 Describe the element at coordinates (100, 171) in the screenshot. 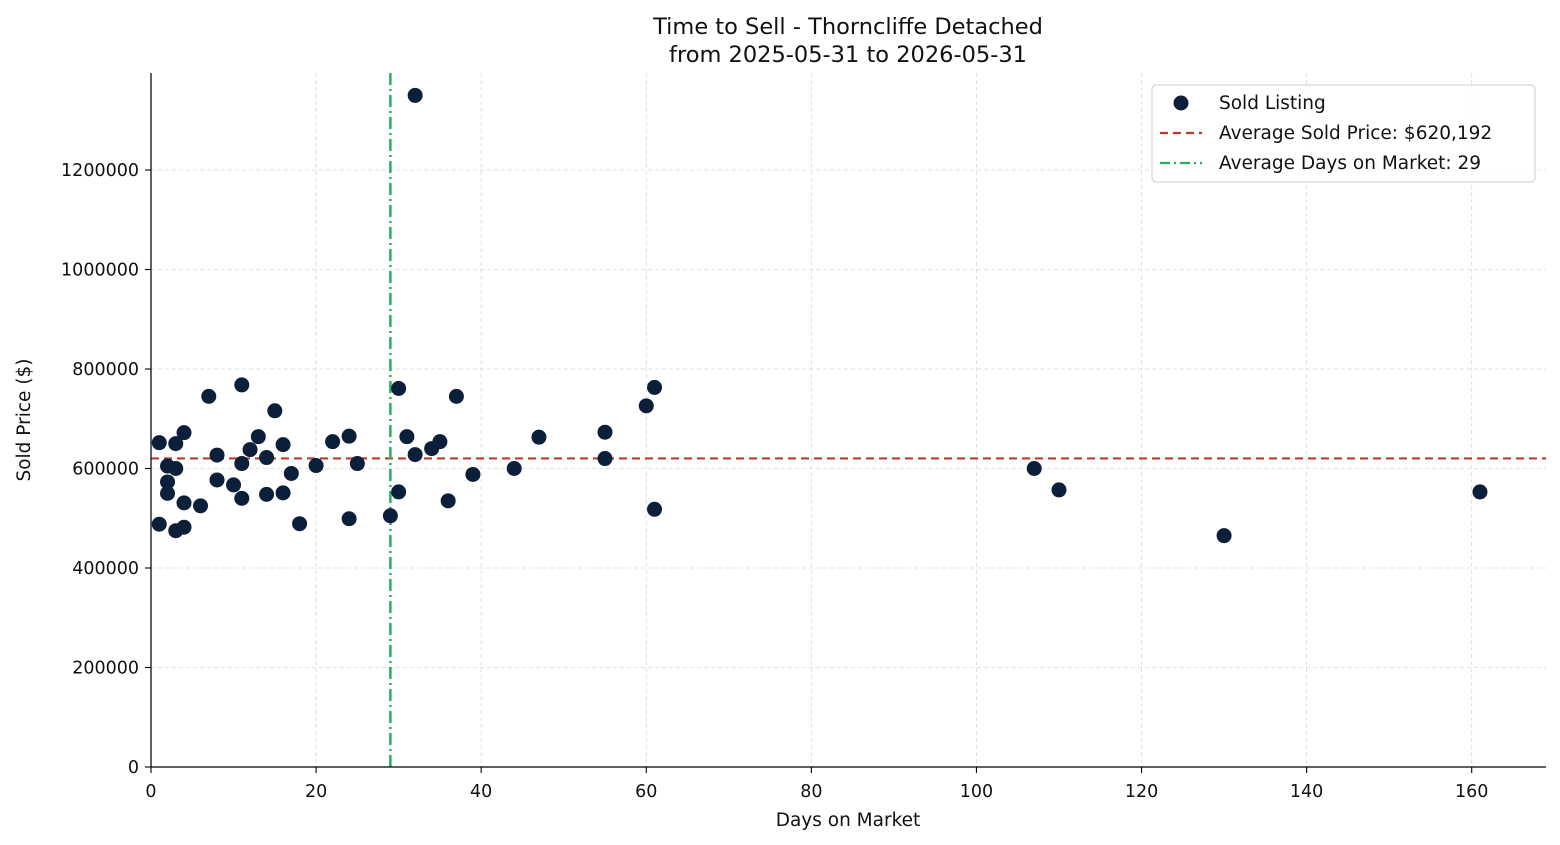

I see `y-tick-label: 1200000` at that location.